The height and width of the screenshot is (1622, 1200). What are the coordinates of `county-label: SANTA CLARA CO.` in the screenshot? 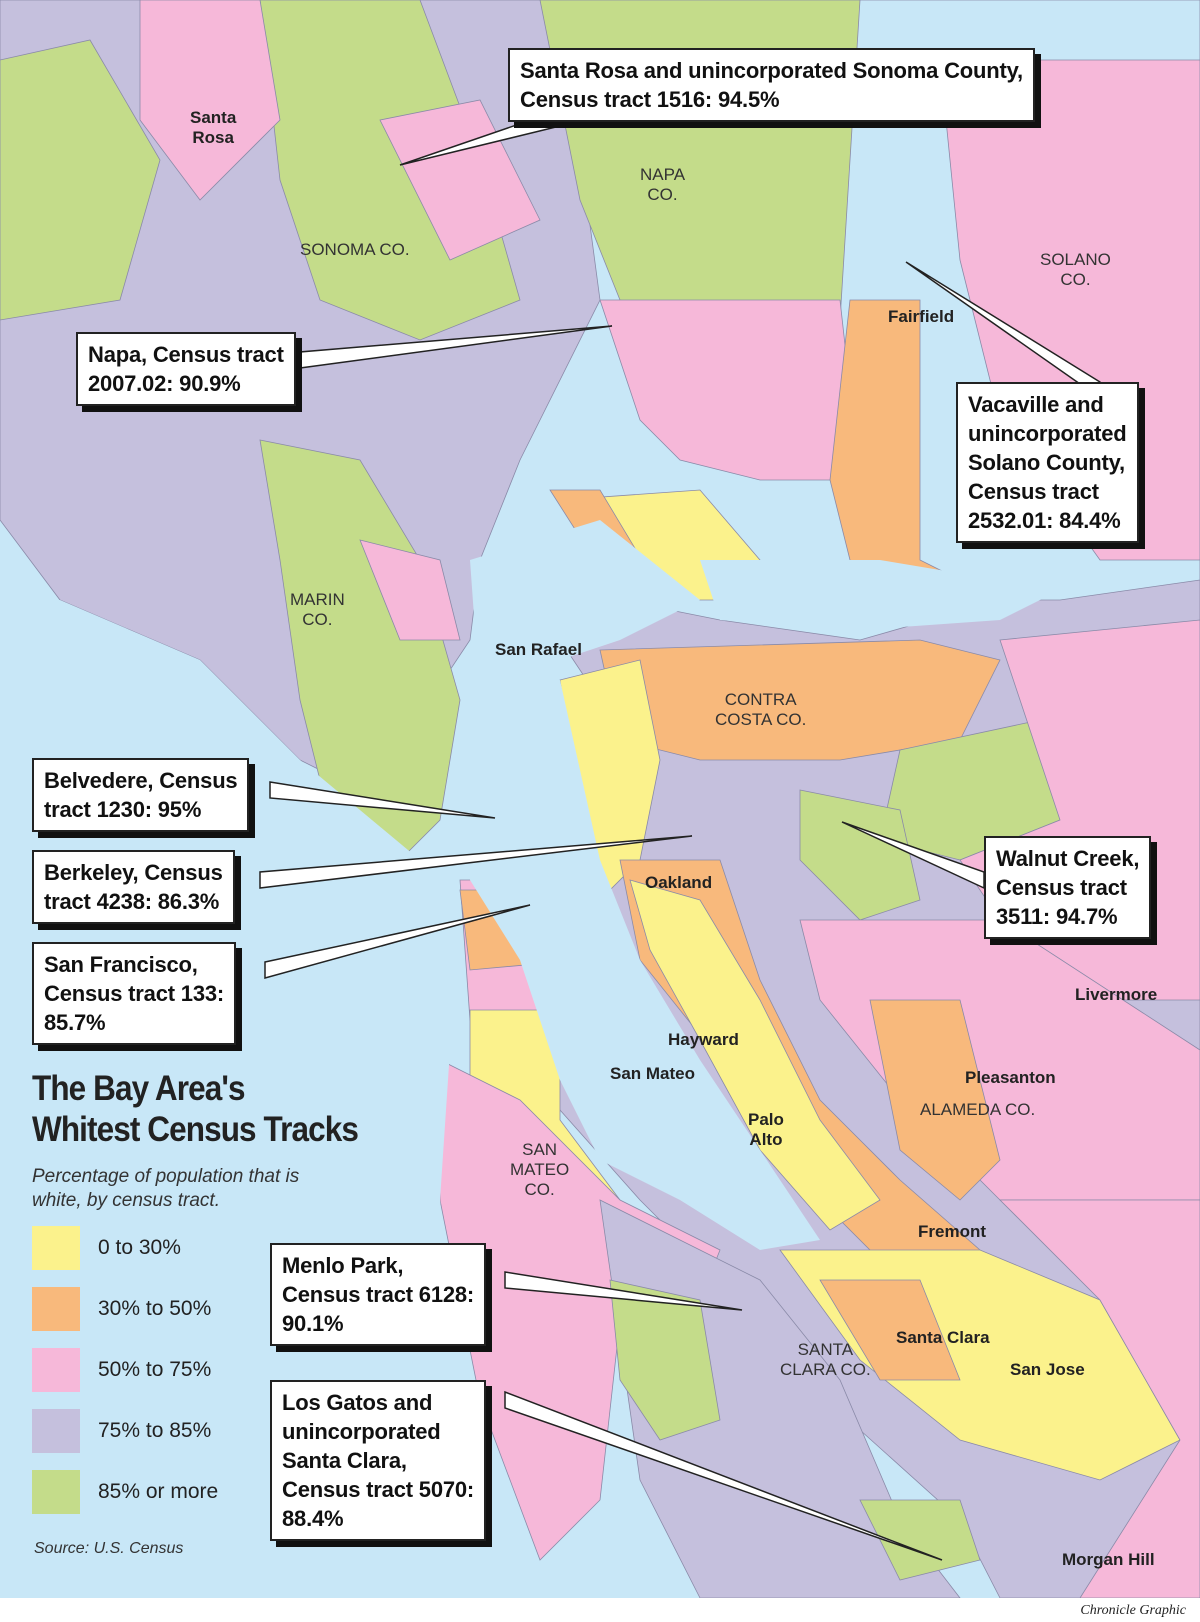 It's located at (825, 1359).